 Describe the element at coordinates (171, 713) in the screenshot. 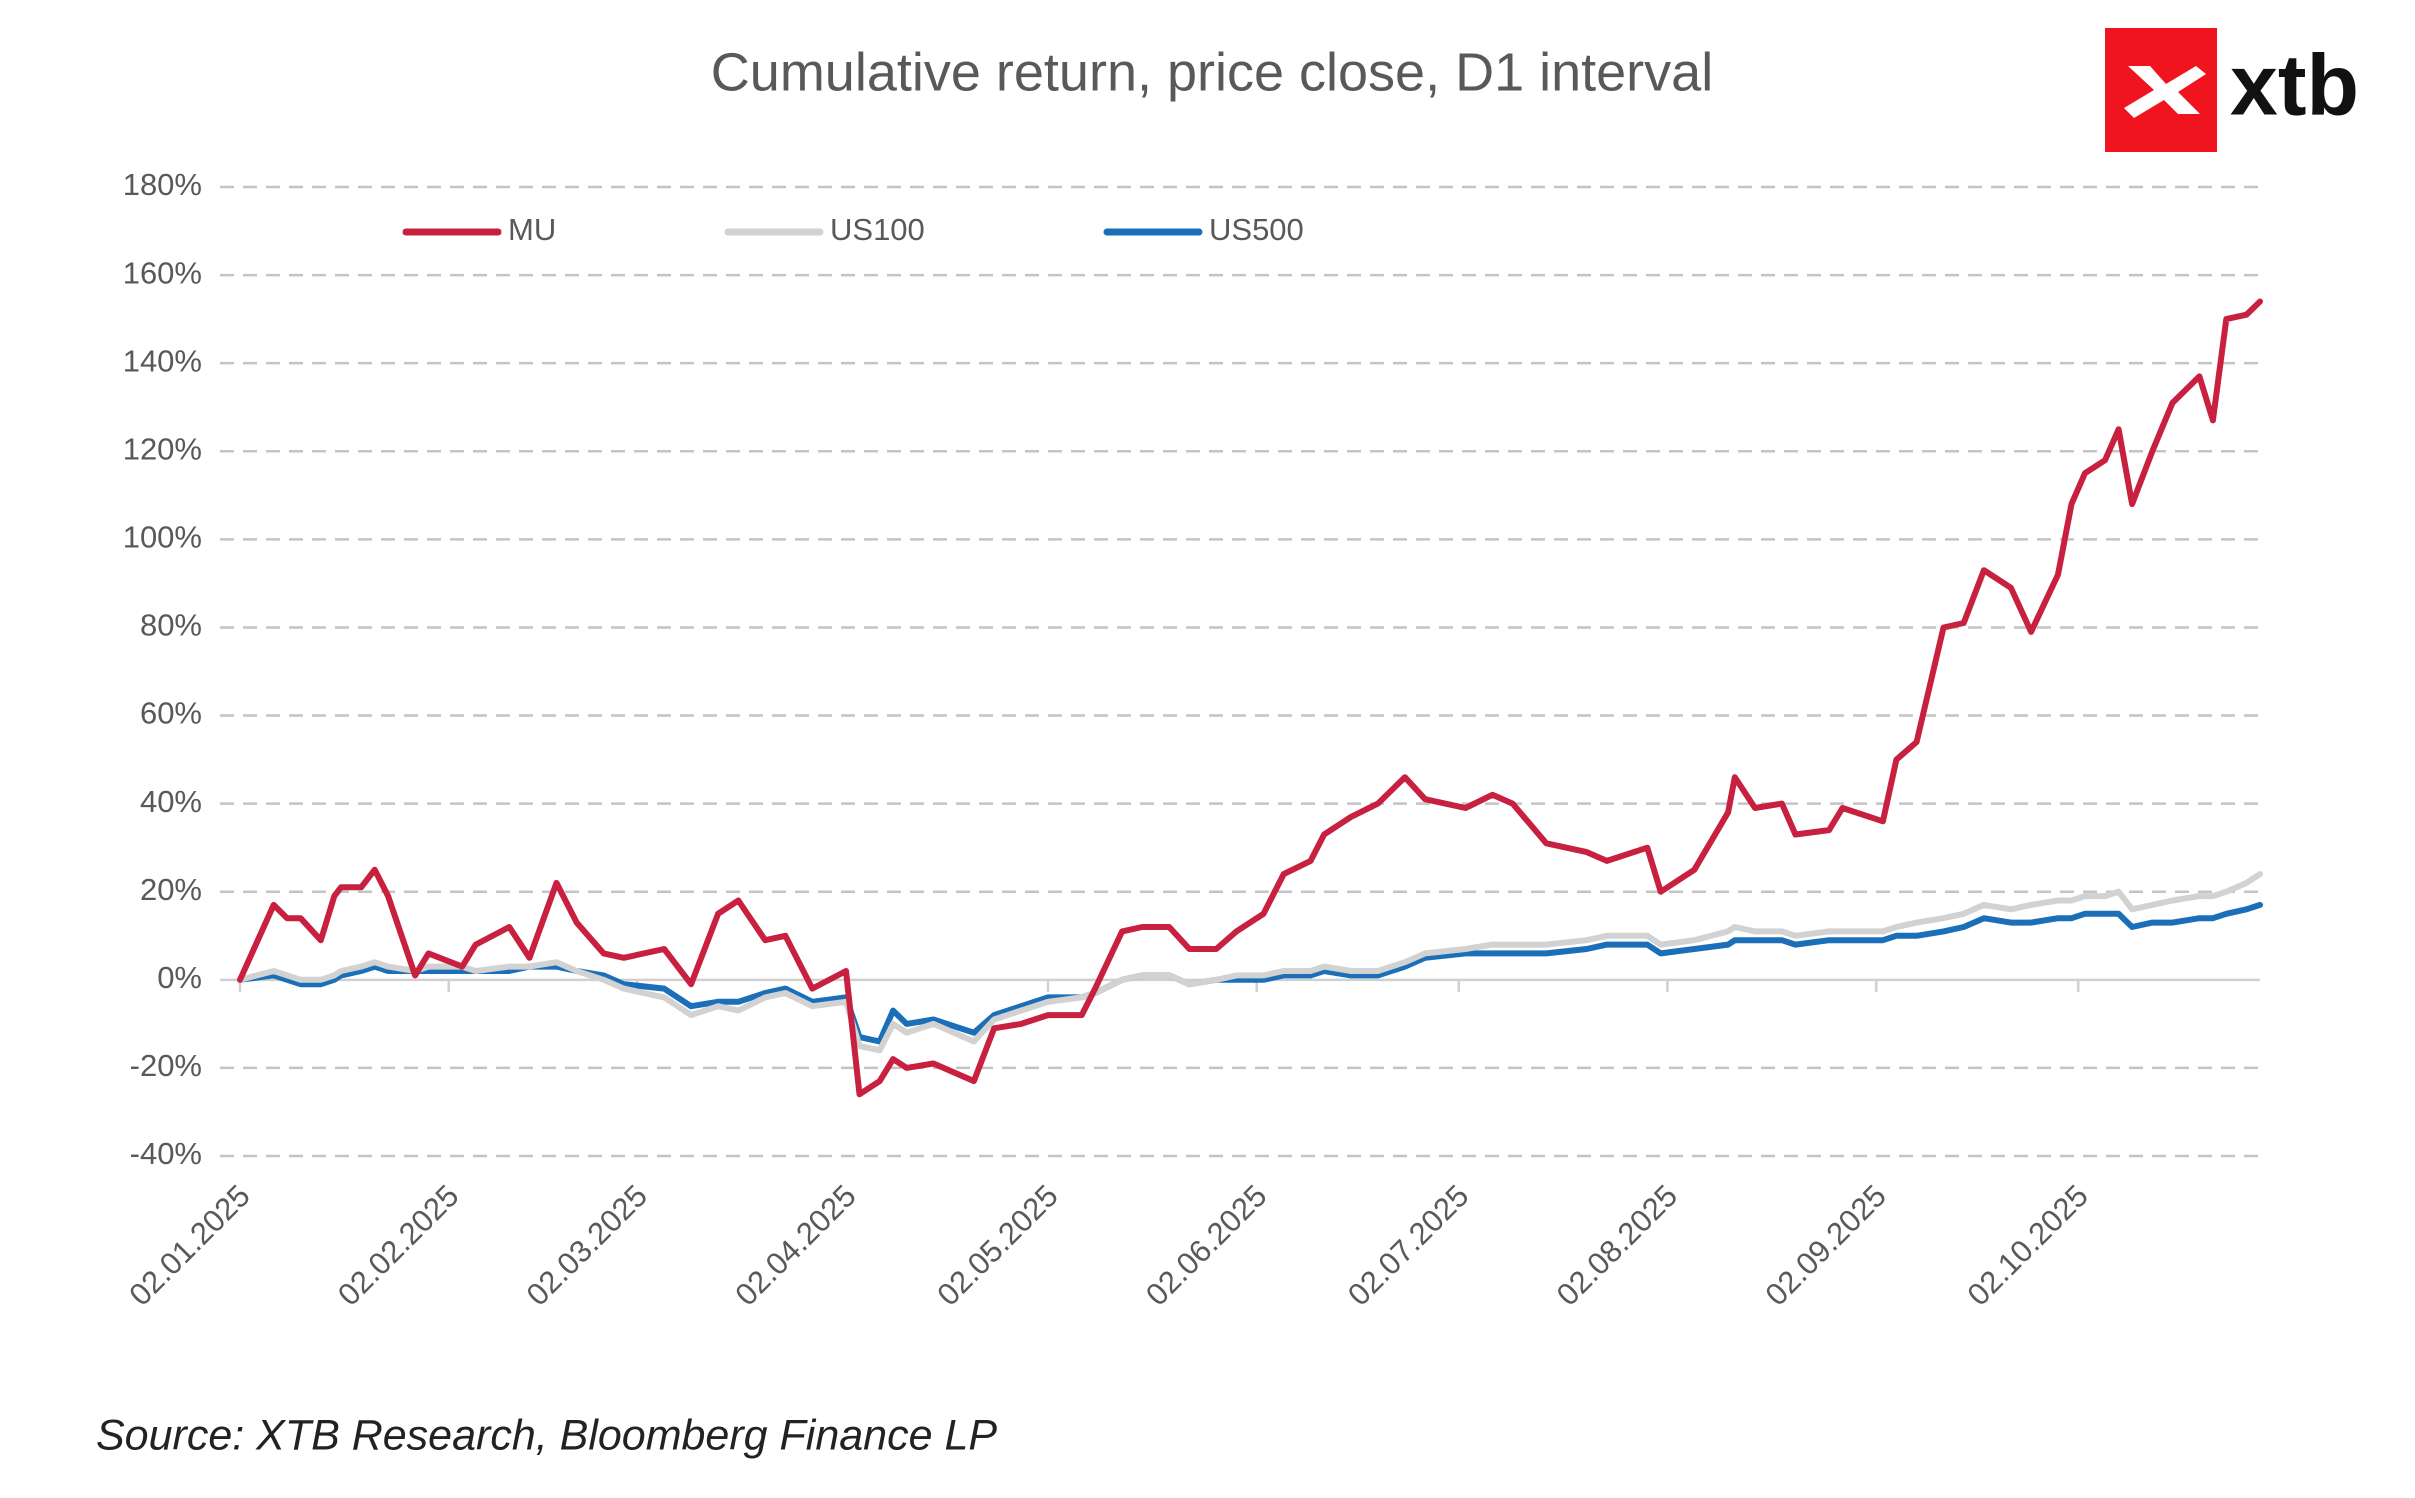

I see `y-tick-label: 60%` at that location.